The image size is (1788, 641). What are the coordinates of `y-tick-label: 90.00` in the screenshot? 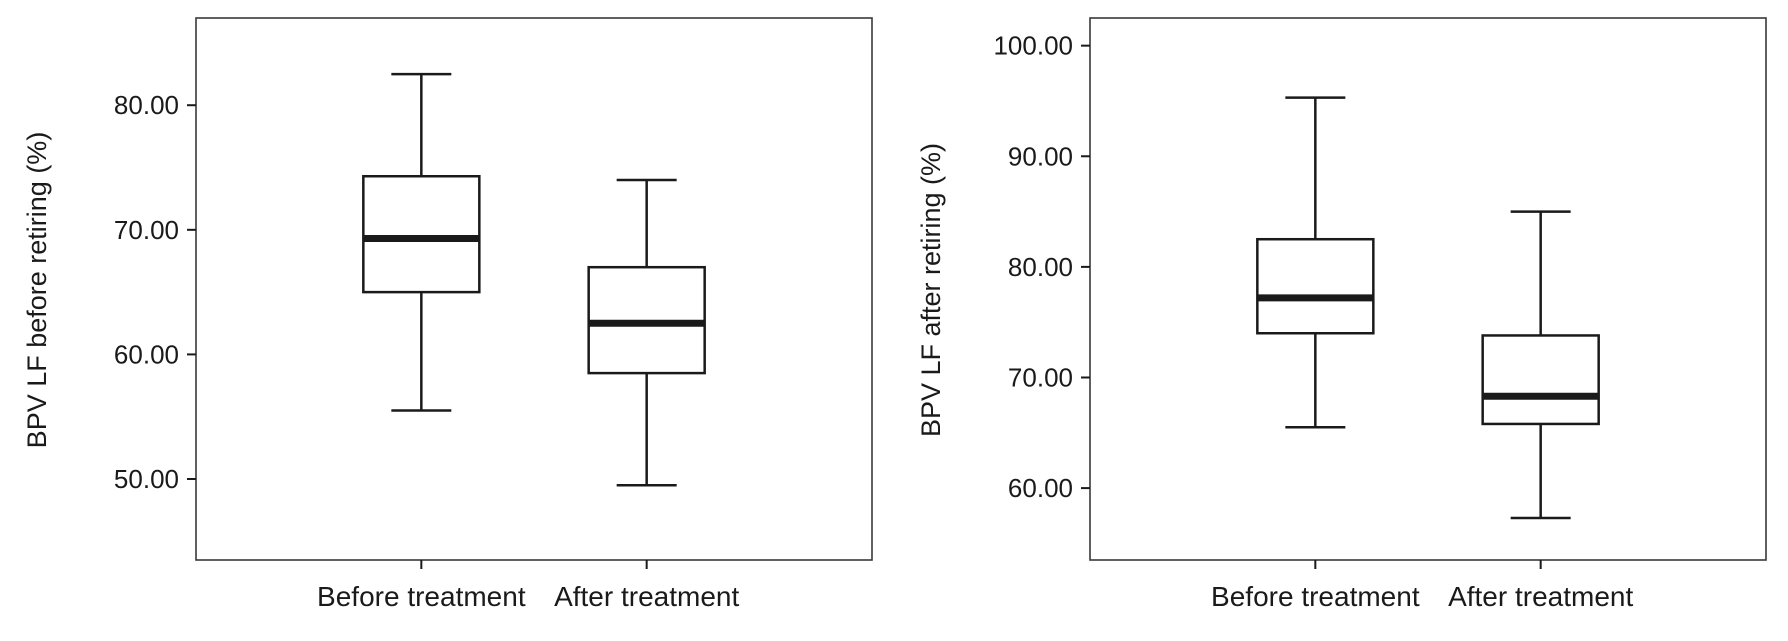 It's located at (1040, 156).